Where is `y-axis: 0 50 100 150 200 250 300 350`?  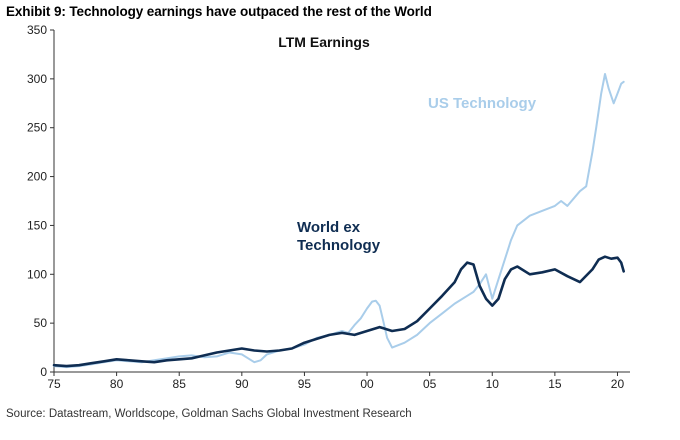 y-axis: 0 50 100 150 200 250 300 350 is located at coordinates (41, 201).